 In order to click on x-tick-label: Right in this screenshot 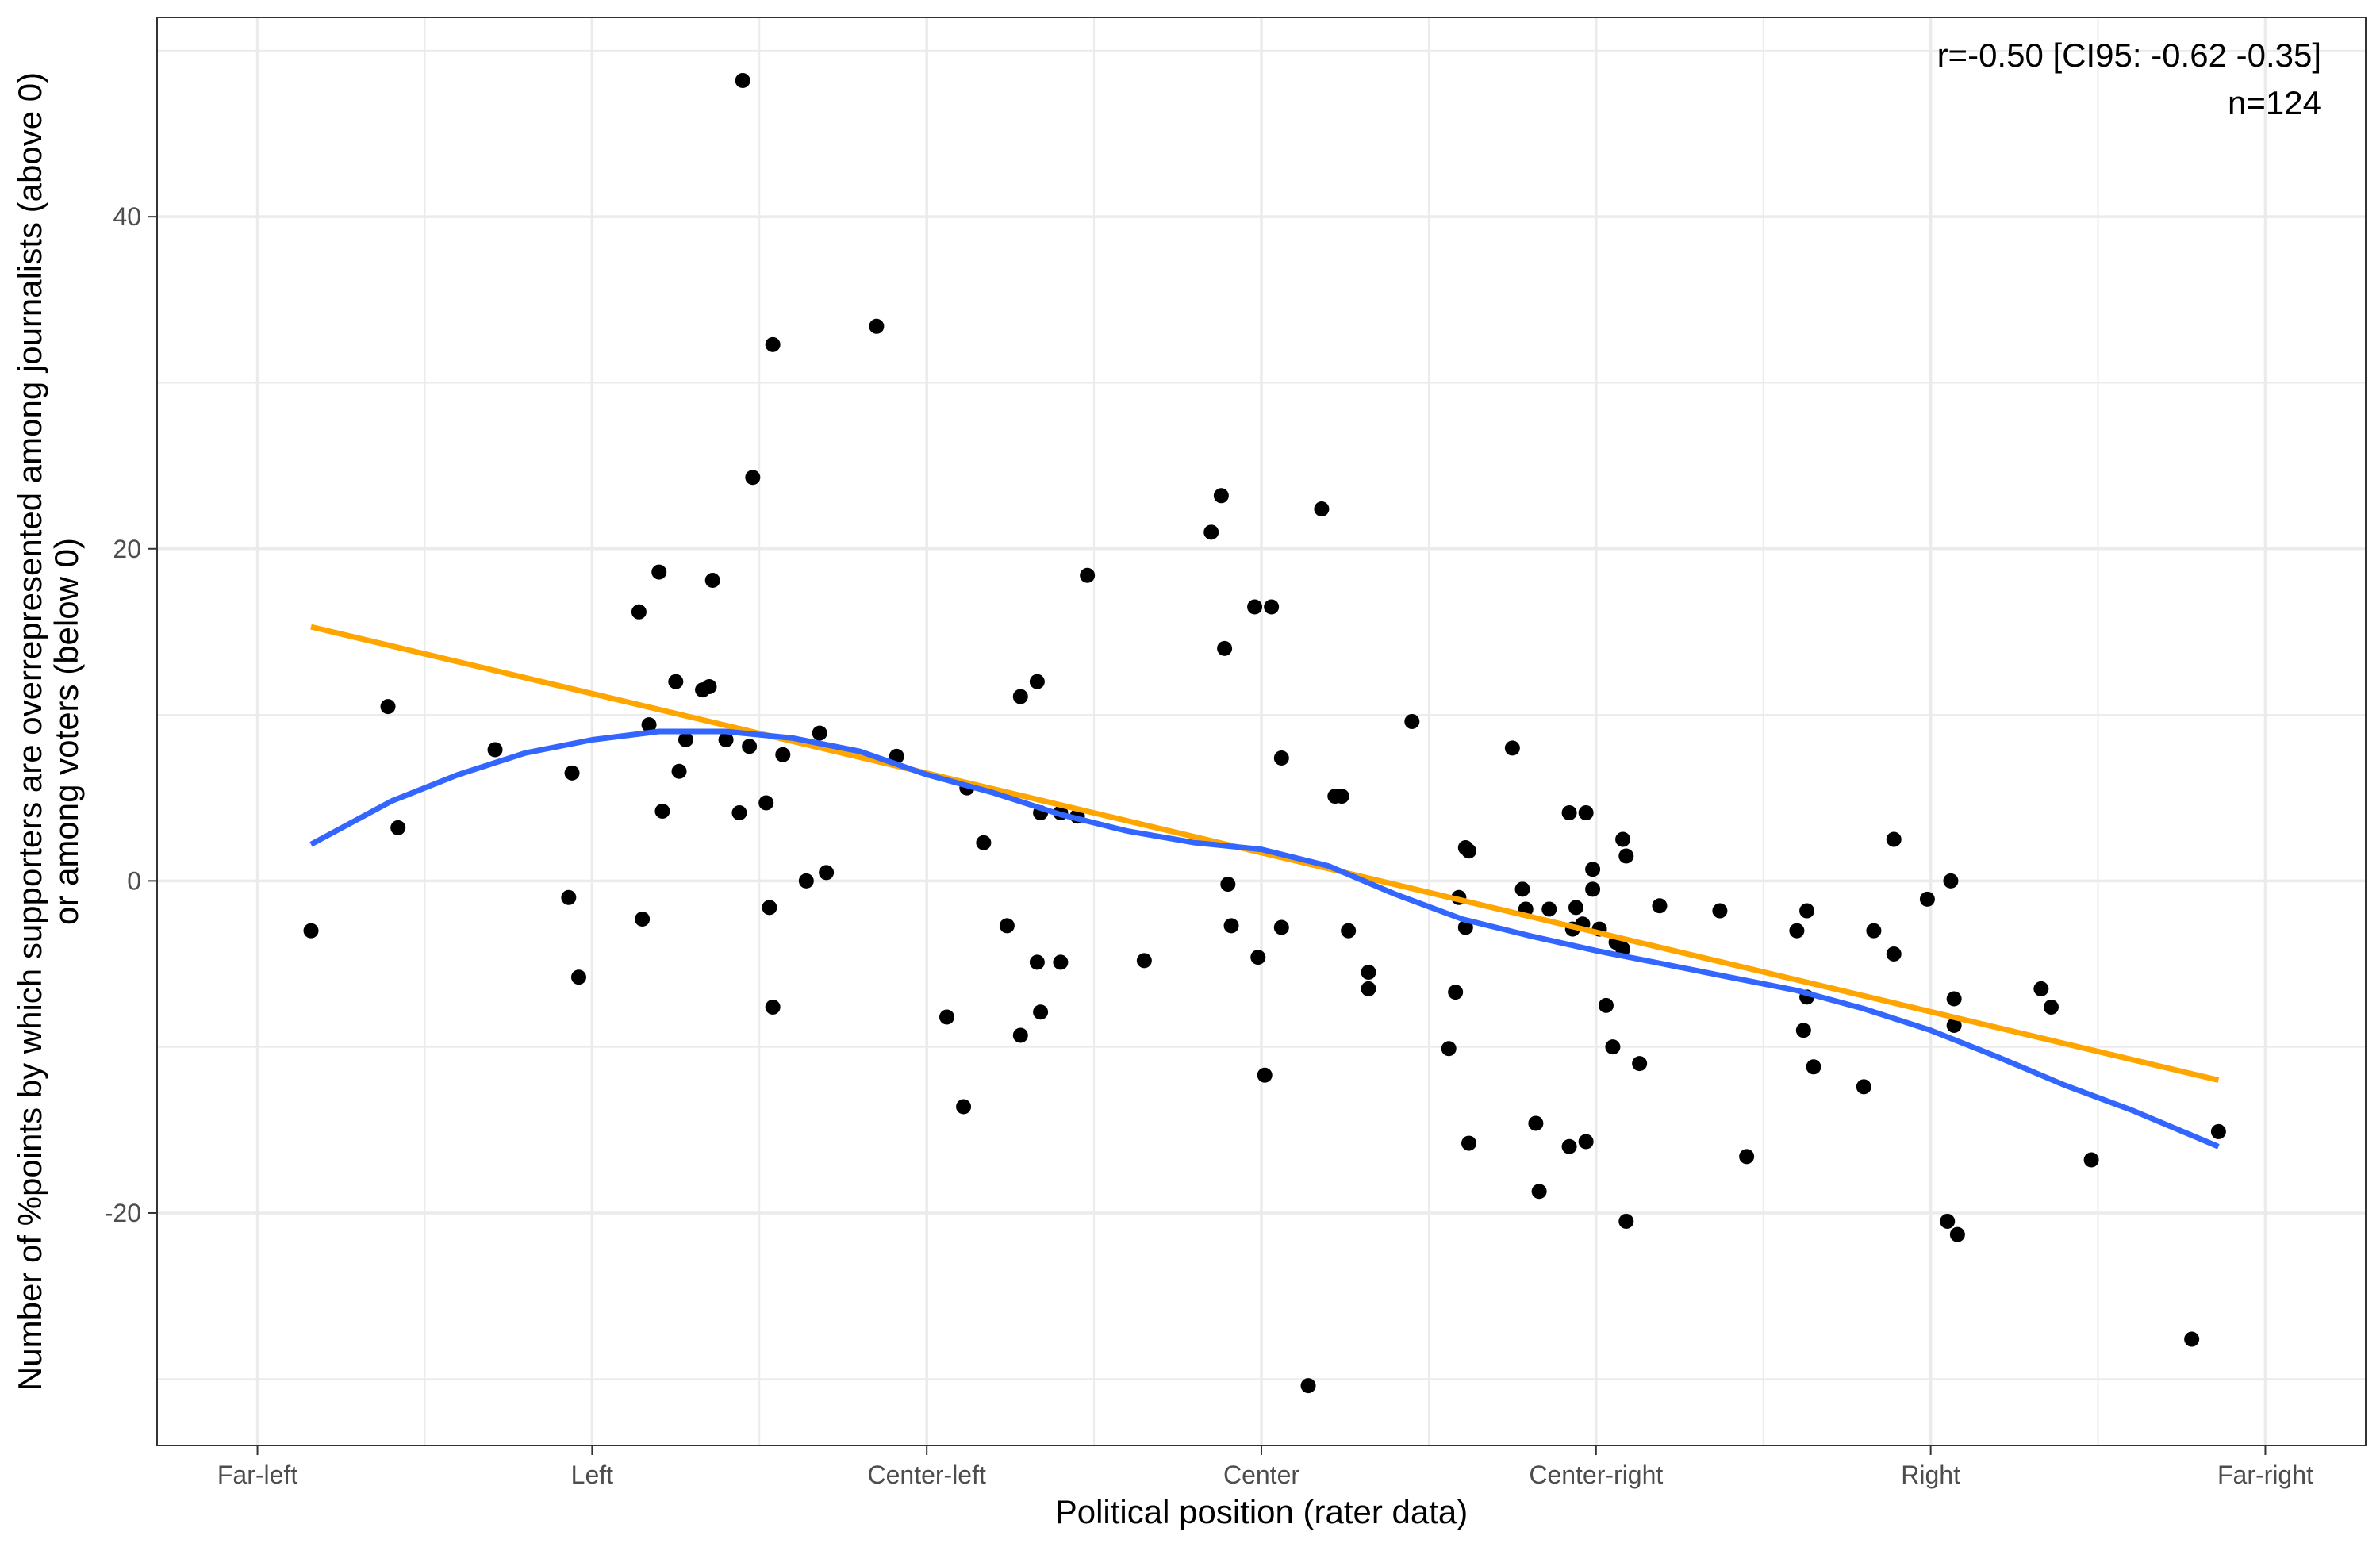, I will do `click(1930, 1475)`.